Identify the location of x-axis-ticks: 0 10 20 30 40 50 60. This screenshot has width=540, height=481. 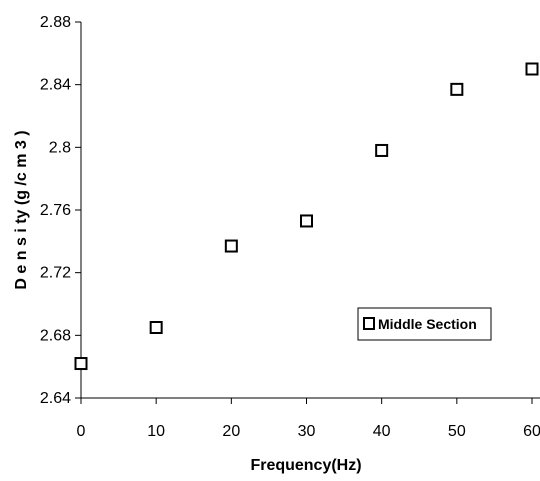
(308, 419).